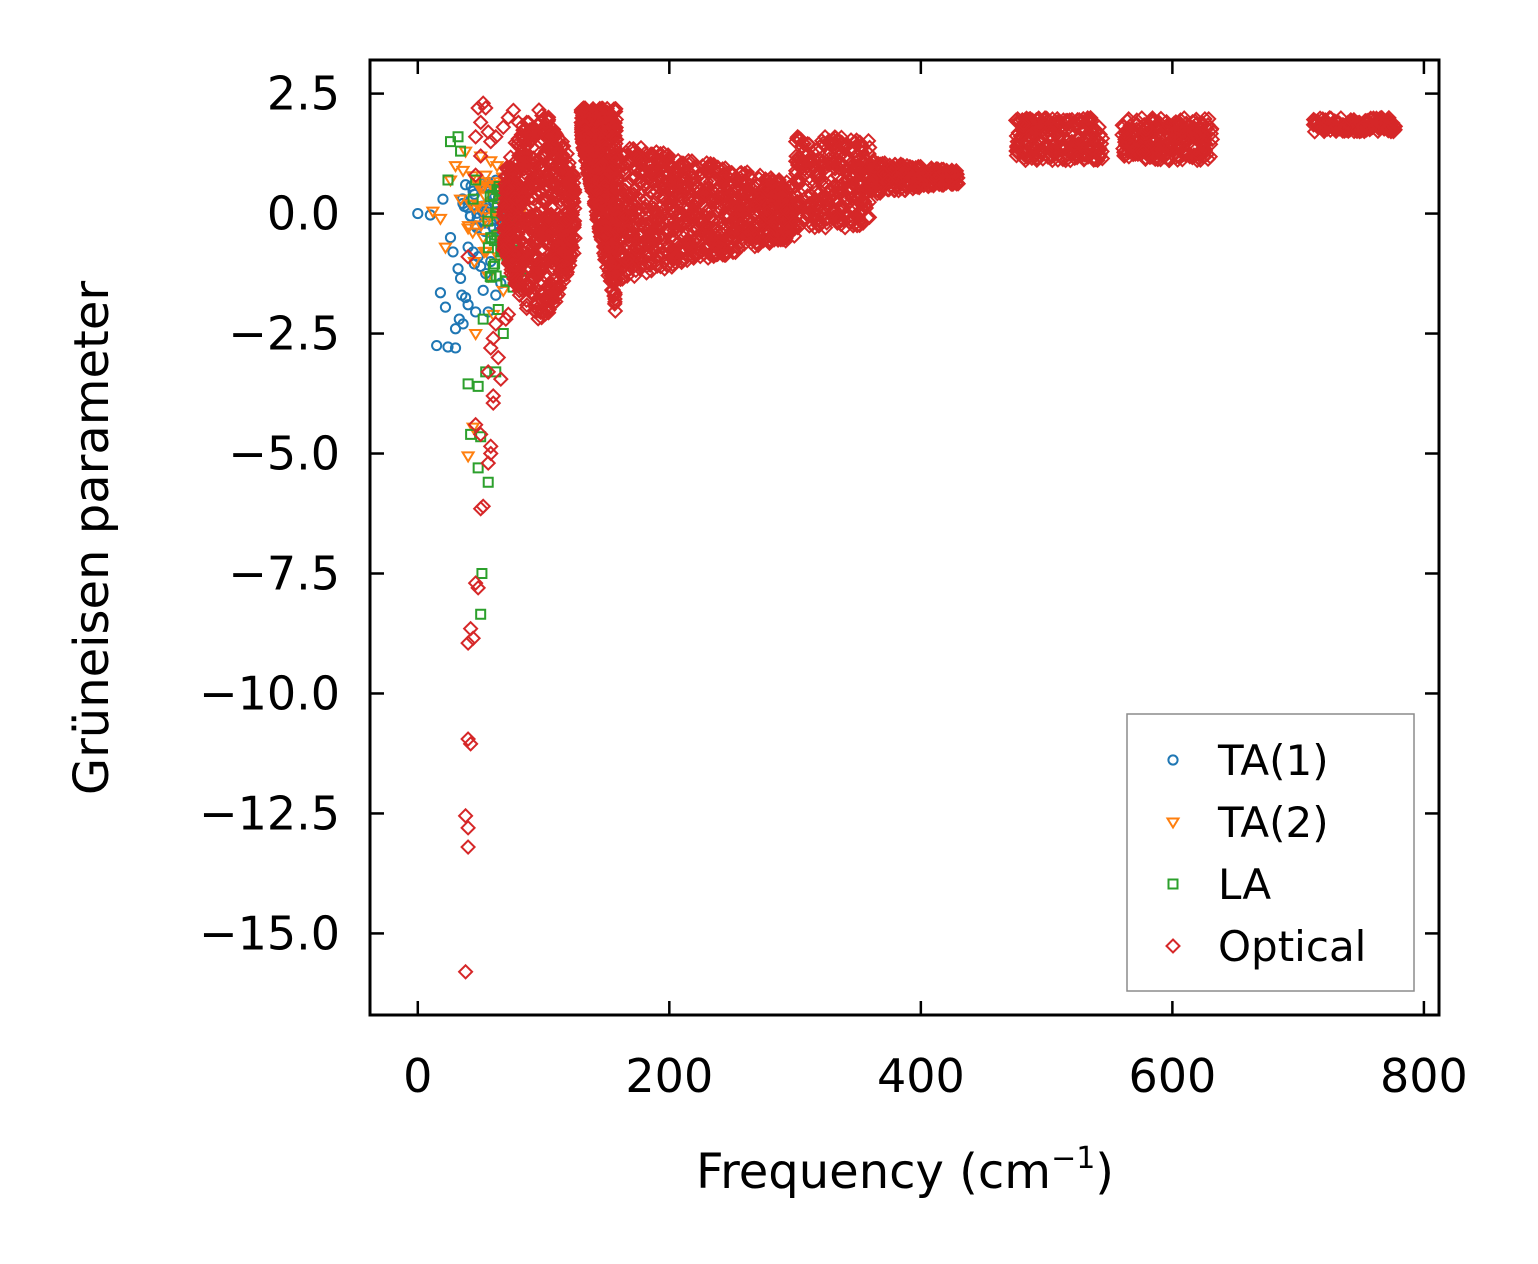 This screenshot has width=1538, height=1264. Describe the element at coordinates (1273, 760) in the screenshot. I see `legend-label: TA(1)` at that location.